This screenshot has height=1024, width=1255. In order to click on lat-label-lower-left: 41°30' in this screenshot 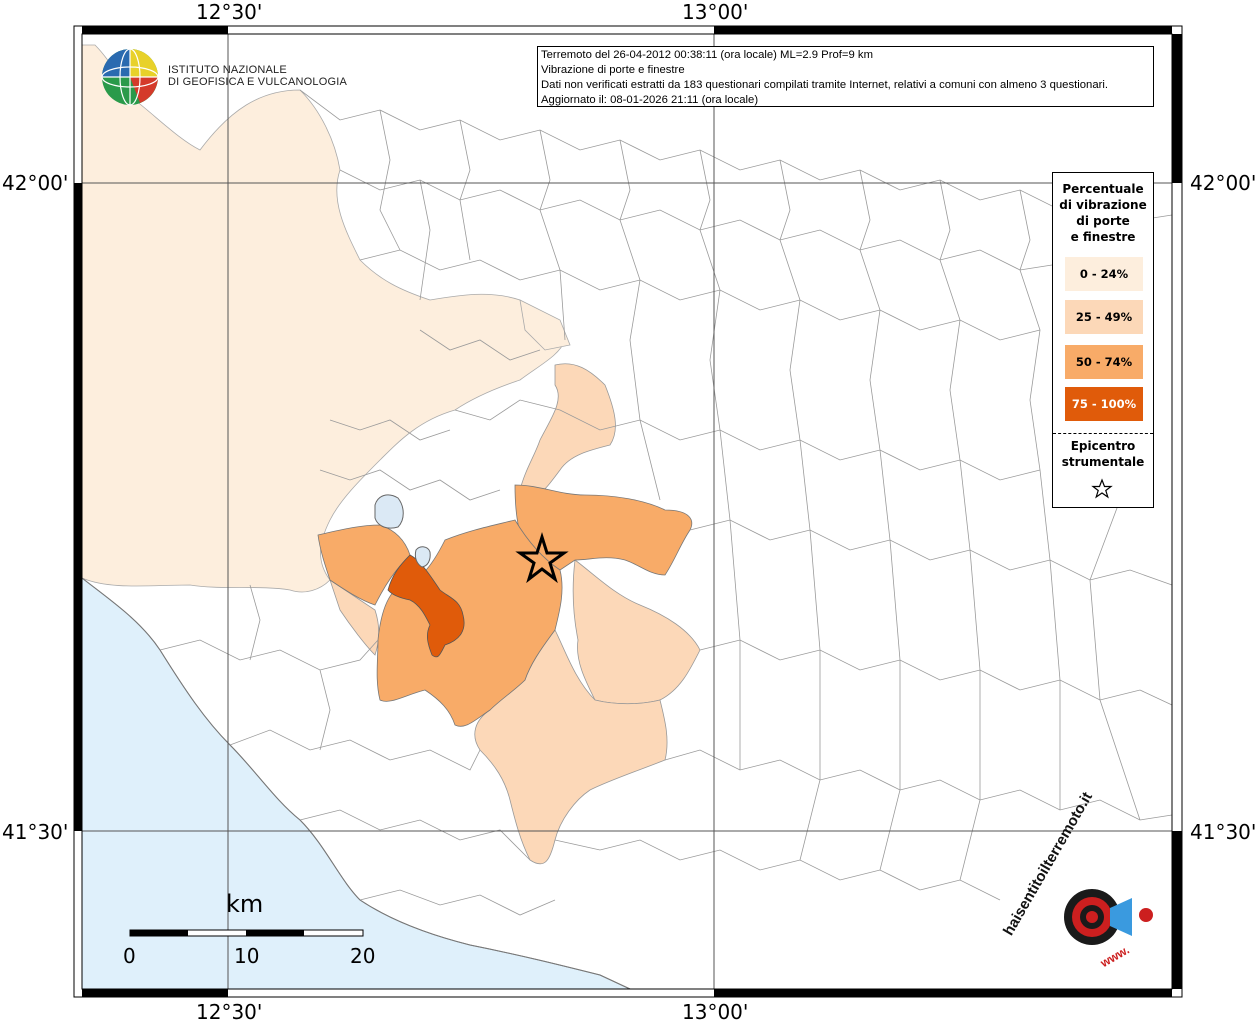, I will do `click(35, 832)`.